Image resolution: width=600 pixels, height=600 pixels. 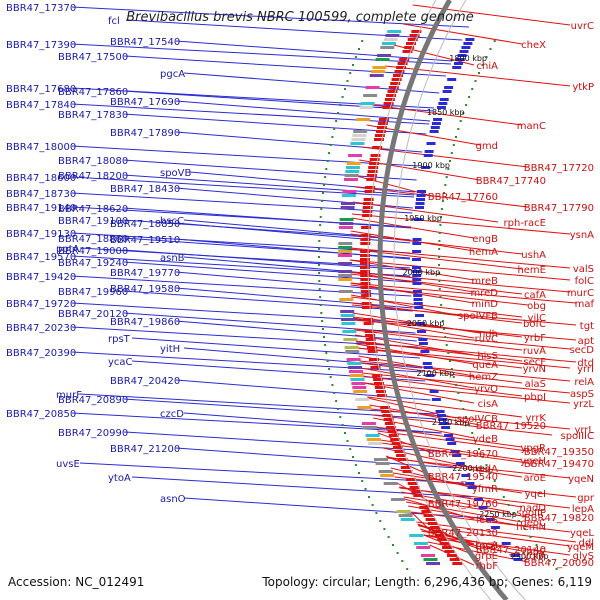 What do you see at coordinates (585, 369) in the screenshot?
I see `right-gene-label: yrrI` at bounding box center [585, 369].